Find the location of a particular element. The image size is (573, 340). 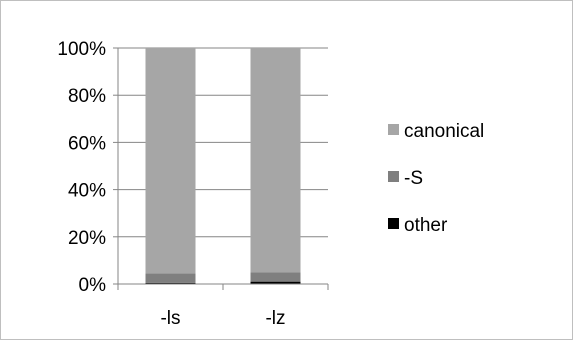

legend-label: canonical is located at coordinates (444, 131).